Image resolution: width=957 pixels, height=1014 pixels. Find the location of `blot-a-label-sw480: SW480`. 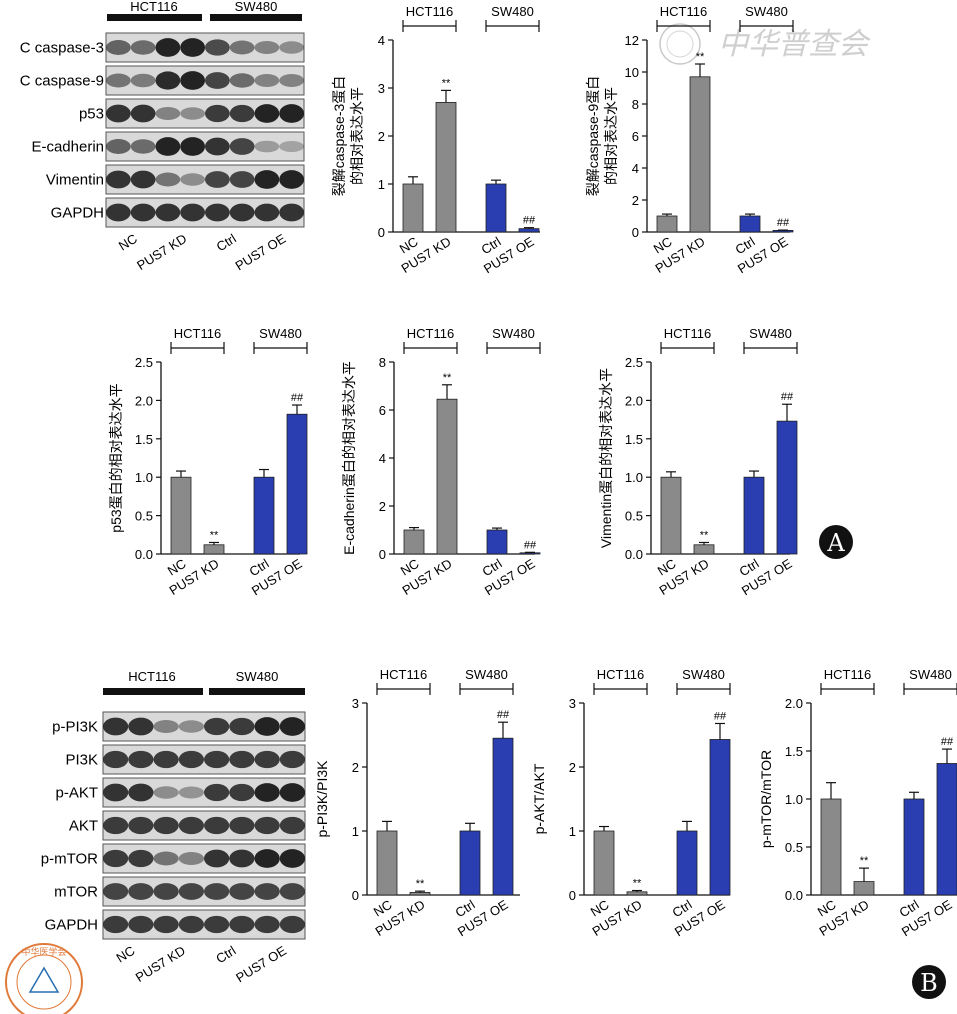

blot-a-label-sw480: SW480 is located at coordinates (256, 7).